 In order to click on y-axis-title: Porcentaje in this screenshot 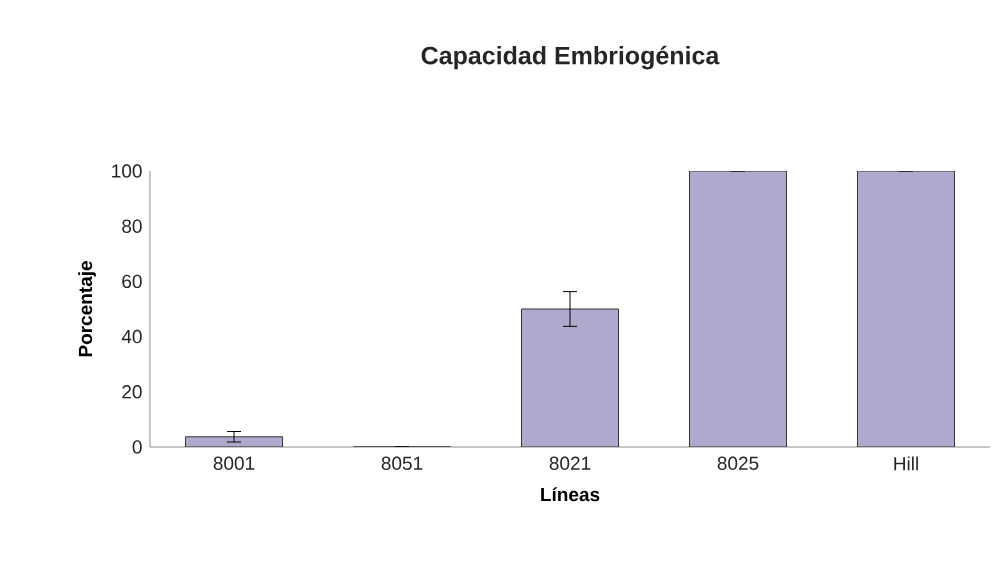, I will do `click(87, 309)`.